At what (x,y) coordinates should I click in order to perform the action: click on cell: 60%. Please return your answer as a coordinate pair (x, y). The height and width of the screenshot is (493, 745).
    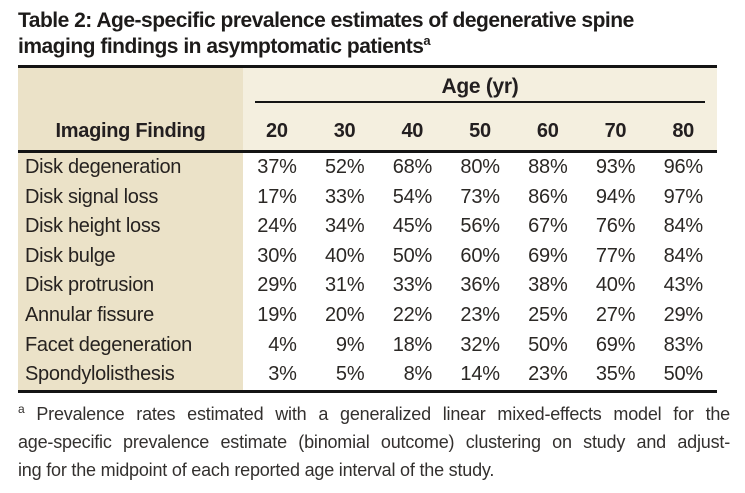
    Looking at the image, I should click on (480, 255).